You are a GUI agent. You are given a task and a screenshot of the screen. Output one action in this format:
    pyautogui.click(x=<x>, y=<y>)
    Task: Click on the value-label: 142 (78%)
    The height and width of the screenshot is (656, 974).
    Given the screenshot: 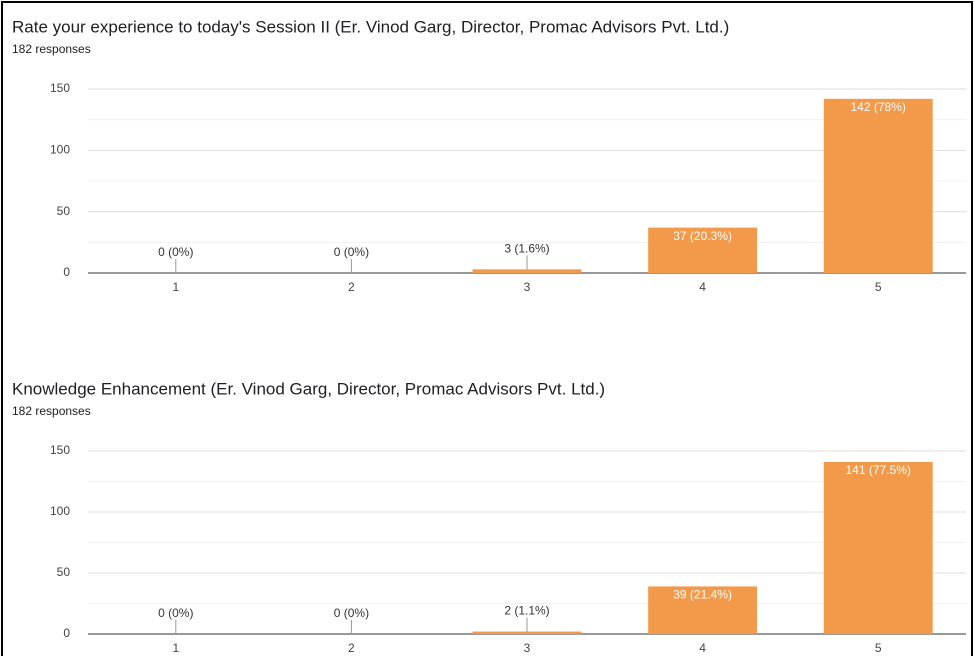 What is the action you would take?
    pyautogui.click(x=878, y=107)
    